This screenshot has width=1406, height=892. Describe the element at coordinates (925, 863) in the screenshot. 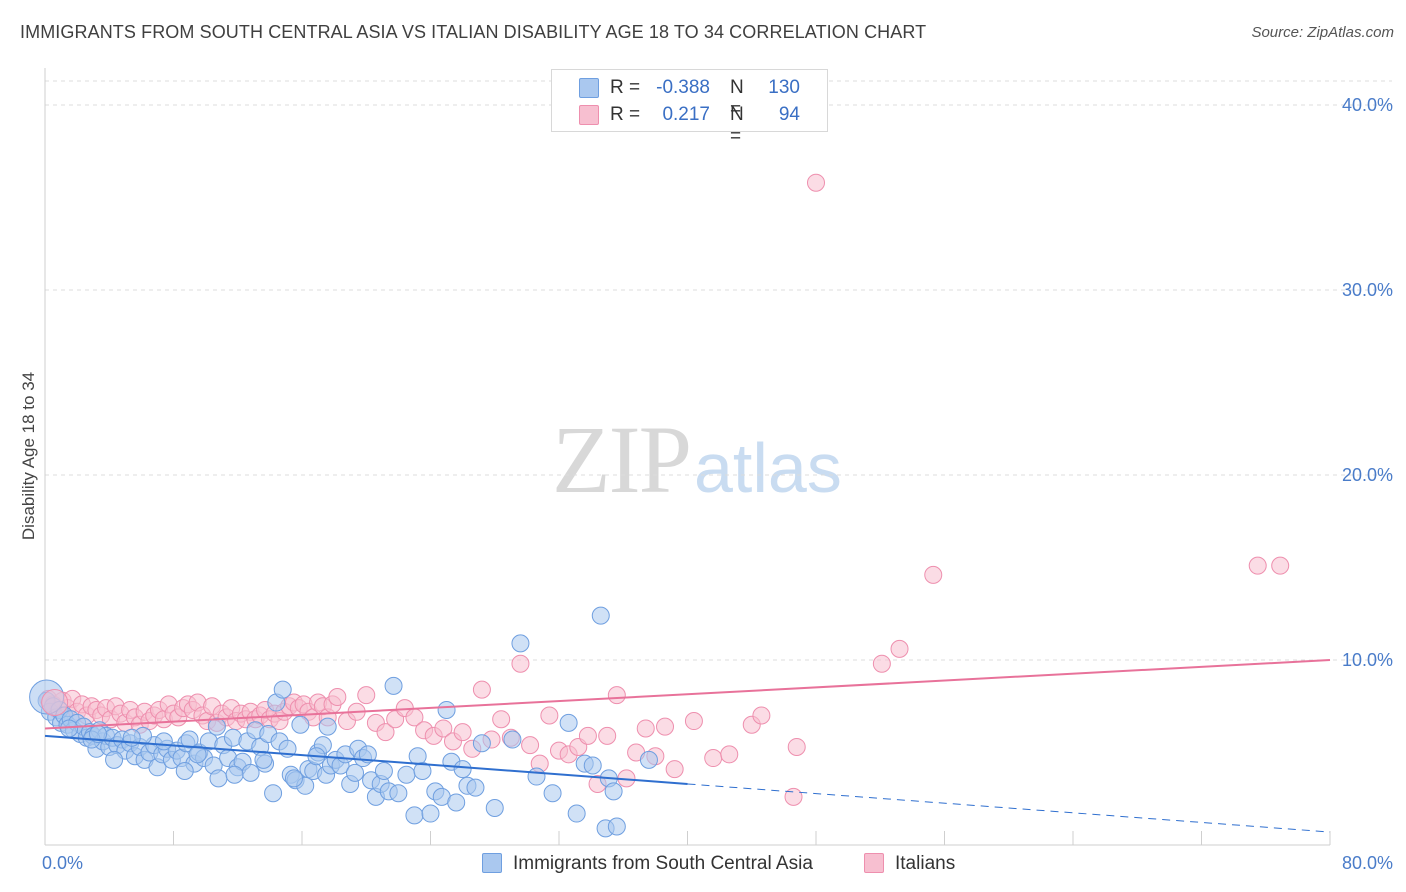

I see `bottom-legend-label-pink: Italians` at that location.